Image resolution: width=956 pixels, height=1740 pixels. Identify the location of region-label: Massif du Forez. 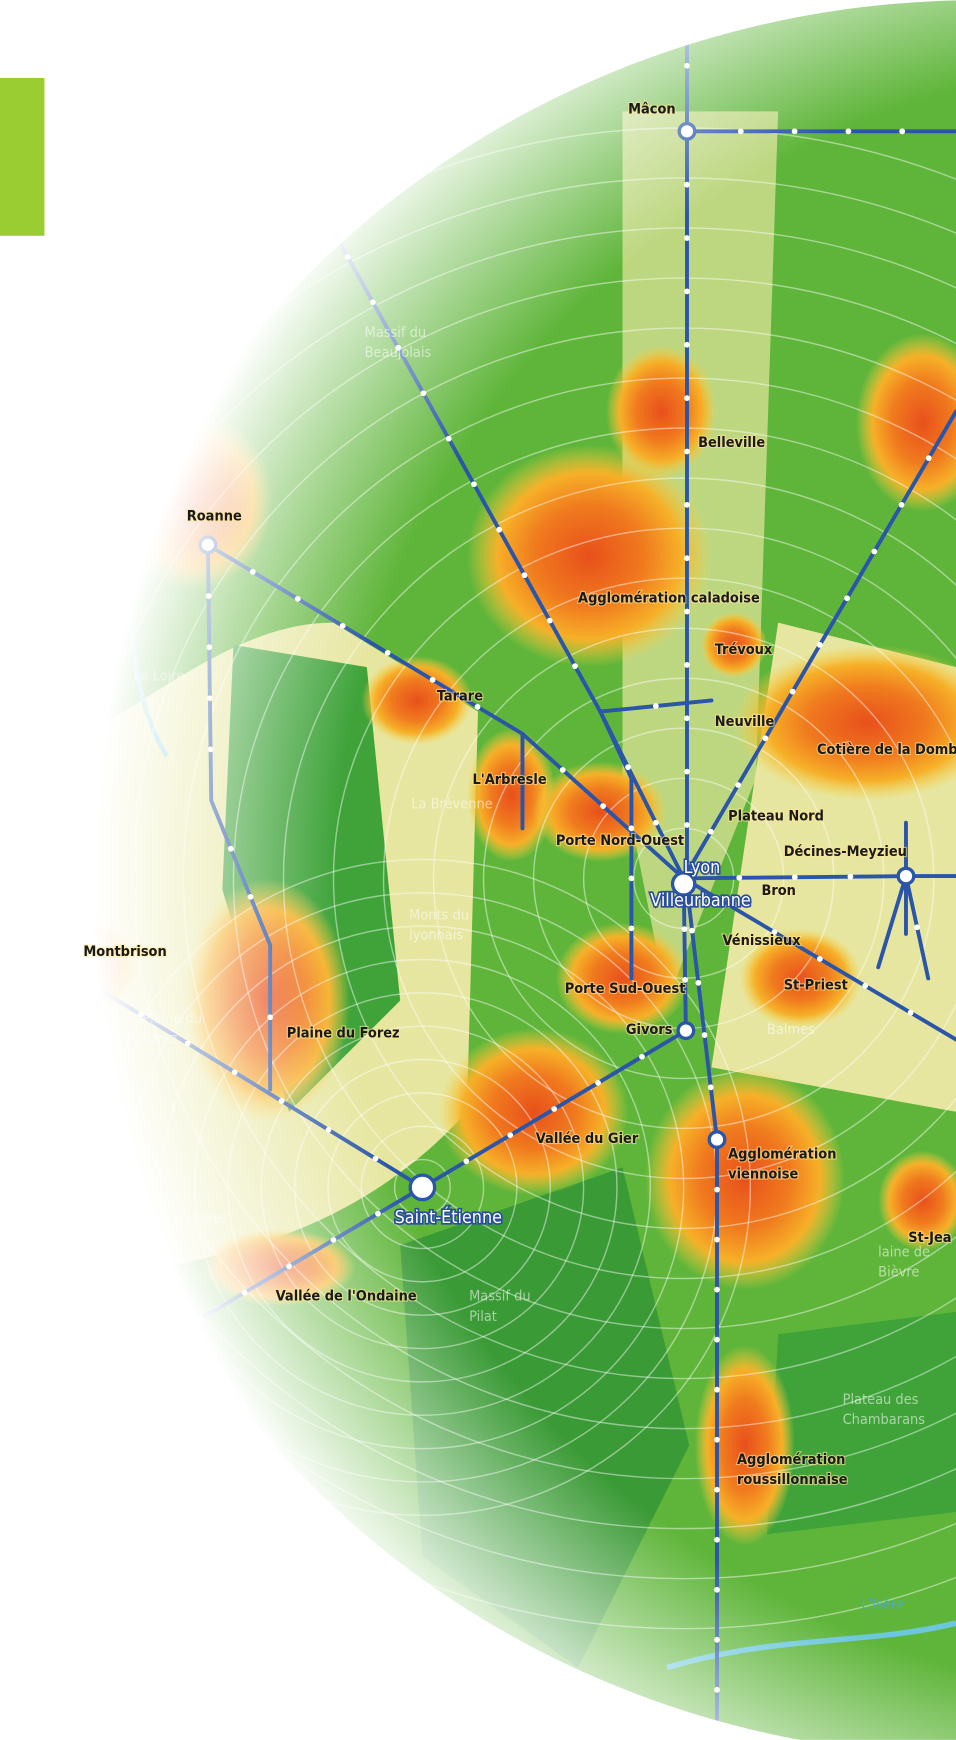
(178, 1219).